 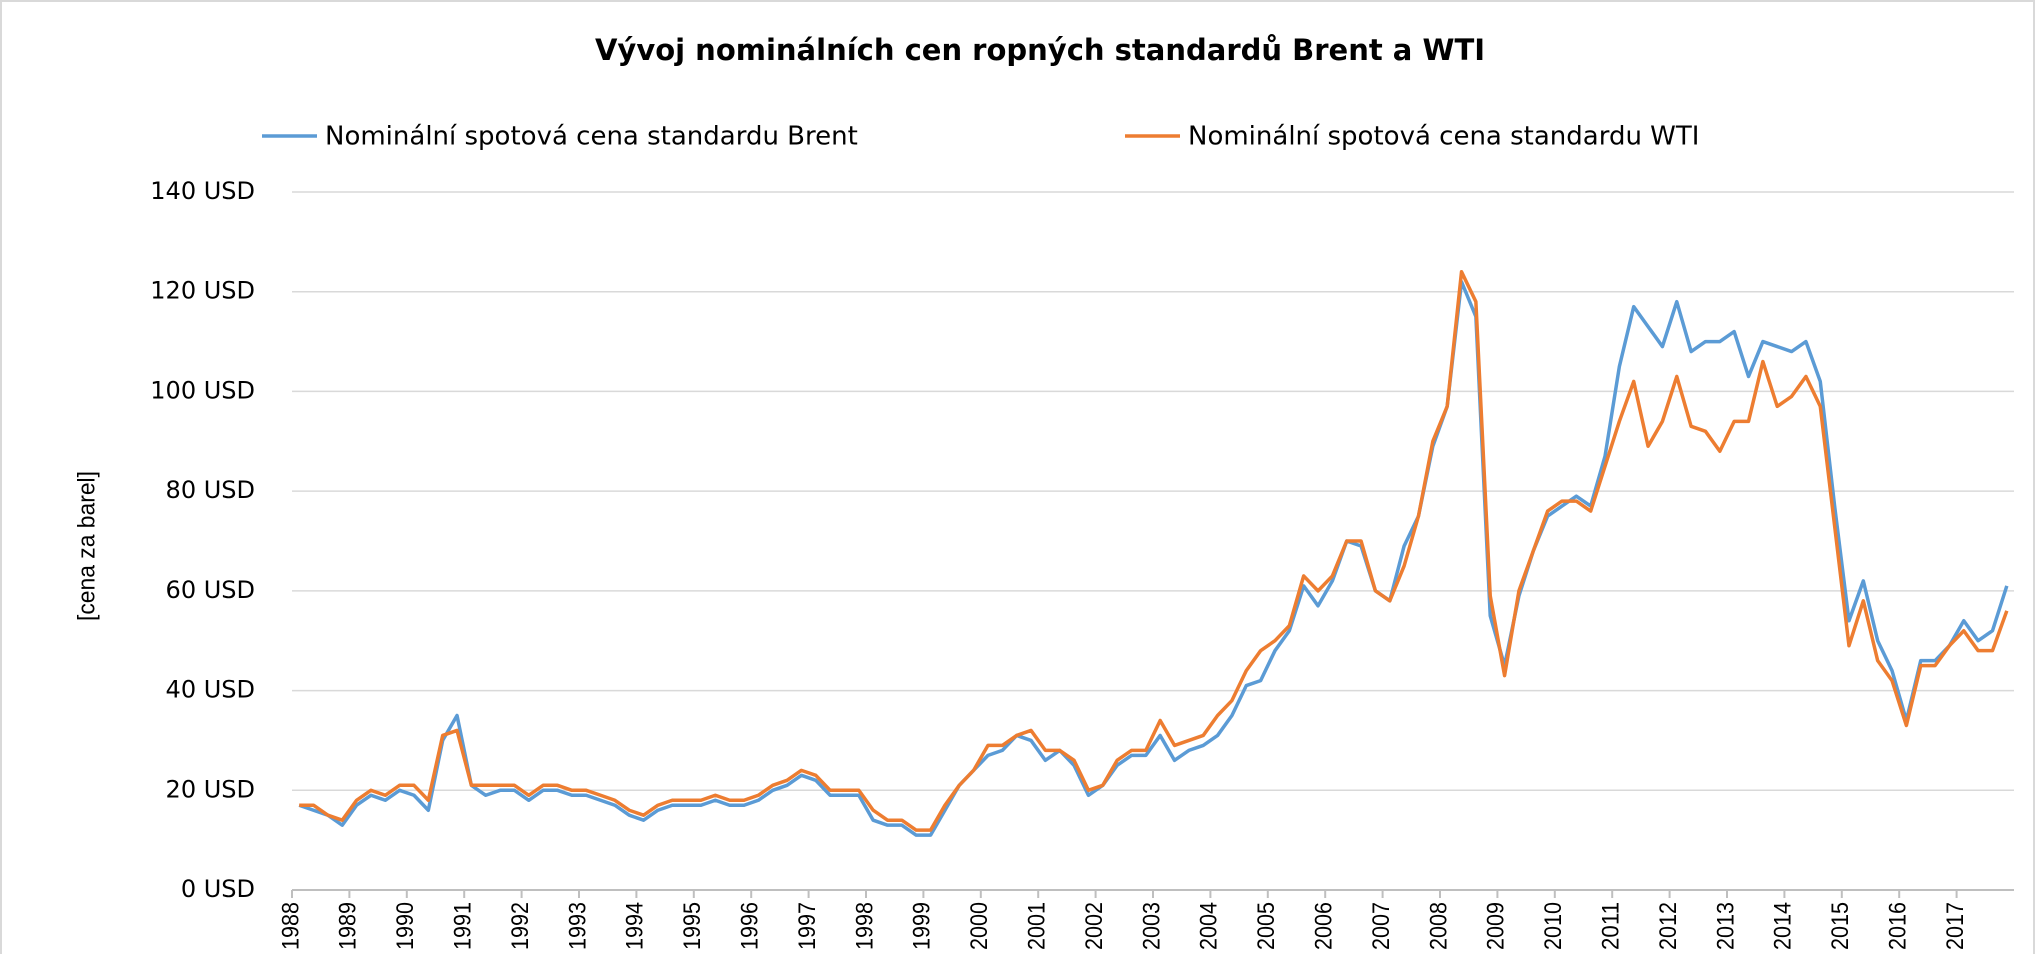 I want to click on y-tick-label: 40 USD, so click(x=210, y=690).